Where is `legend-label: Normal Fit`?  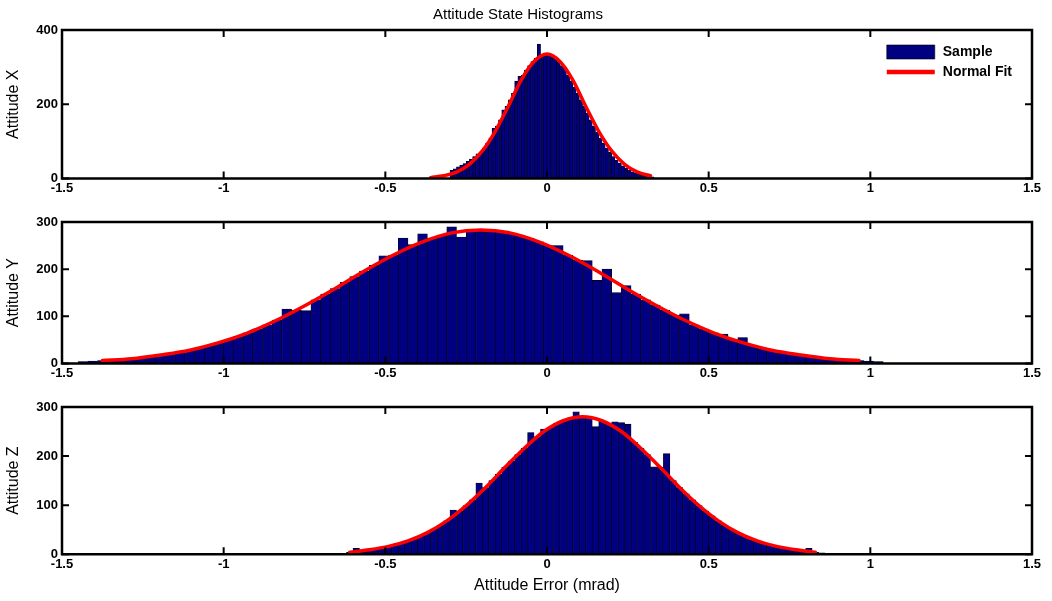
legend-label: Normal Fit is located at coordinates (977, 70).